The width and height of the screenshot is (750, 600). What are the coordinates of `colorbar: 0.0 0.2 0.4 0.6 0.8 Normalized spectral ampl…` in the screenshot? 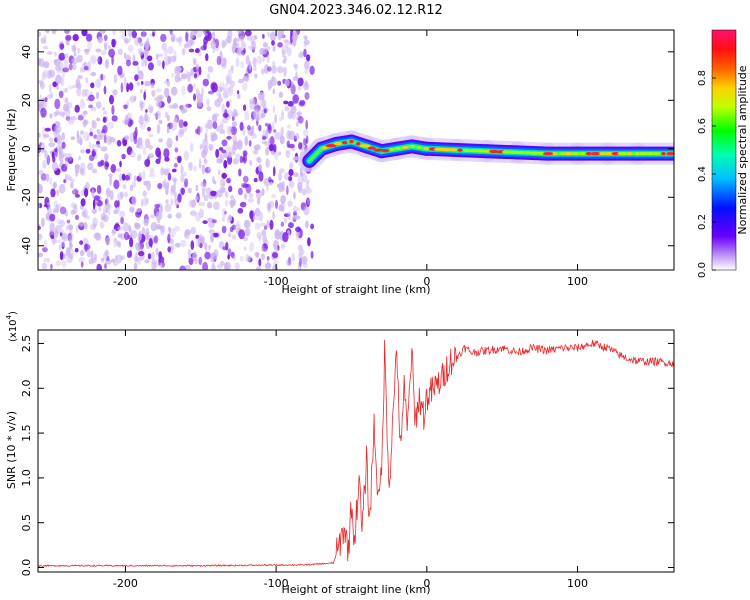 It's located at (723, 153).